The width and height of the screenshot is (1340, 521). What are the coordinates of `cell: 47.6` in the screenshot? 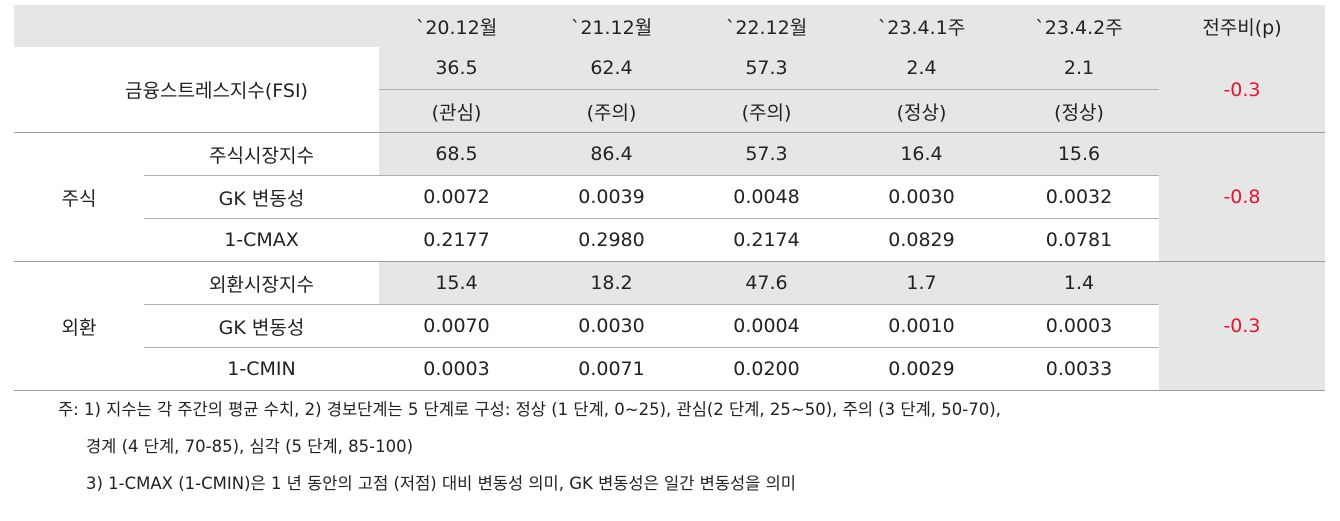 It's located at (766, 283).